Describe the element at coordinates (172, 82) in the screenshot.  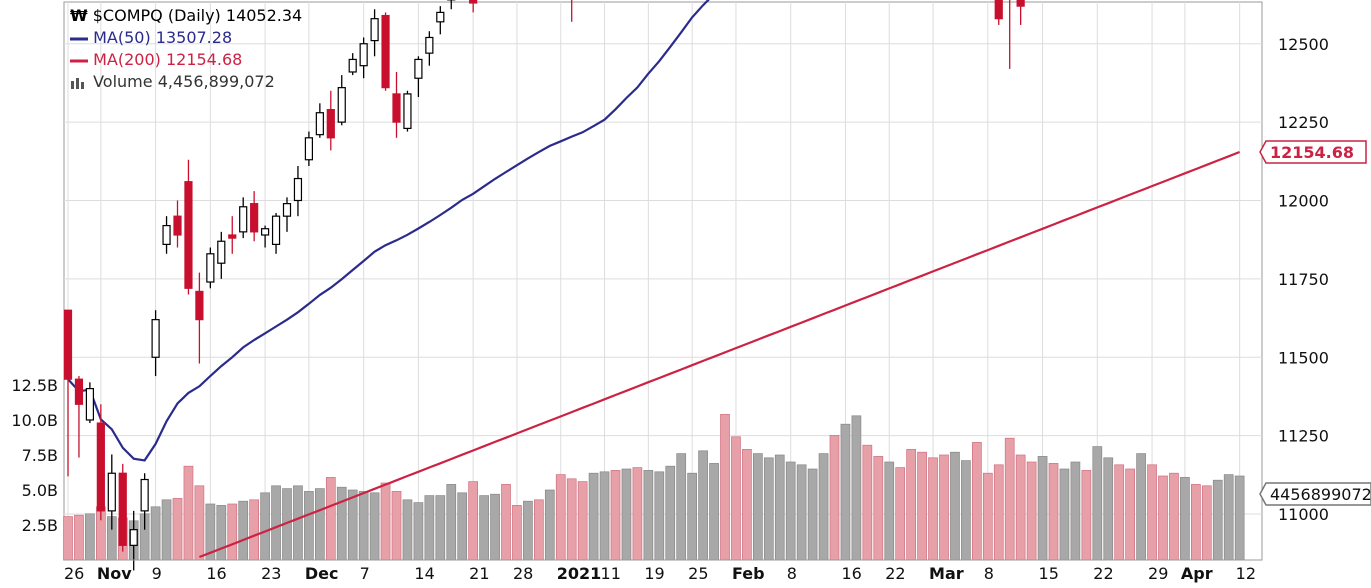
I see `legend-volume: Volume 4,456,899,072` at that location.